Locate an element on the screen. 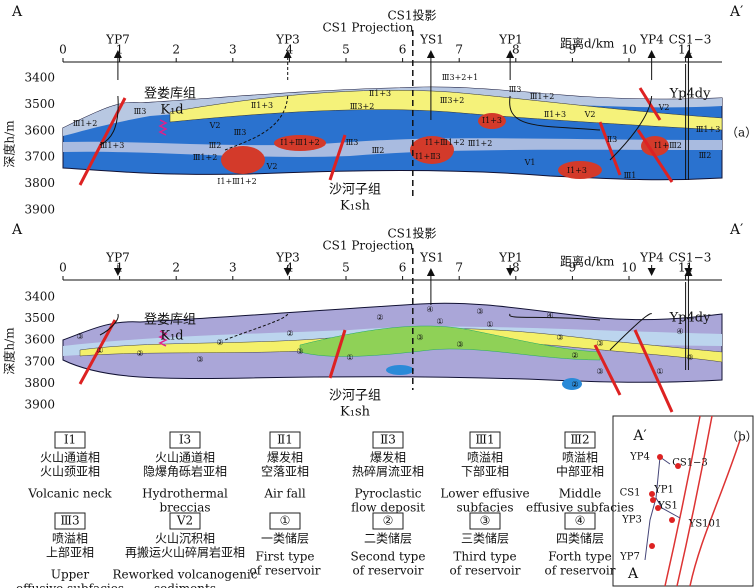  formation-label: 登娄库组 is located at coordinates (170, 94).